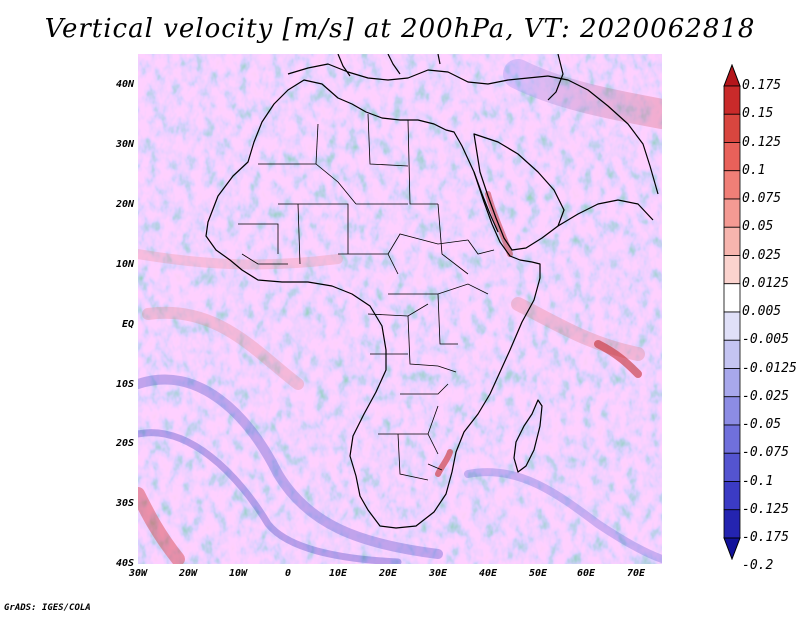 The width and height of the screenshot is (800, 618). Describe the element at coordinates (124, 443) in the screenshot. I see `lat-label: 20S` at that location.